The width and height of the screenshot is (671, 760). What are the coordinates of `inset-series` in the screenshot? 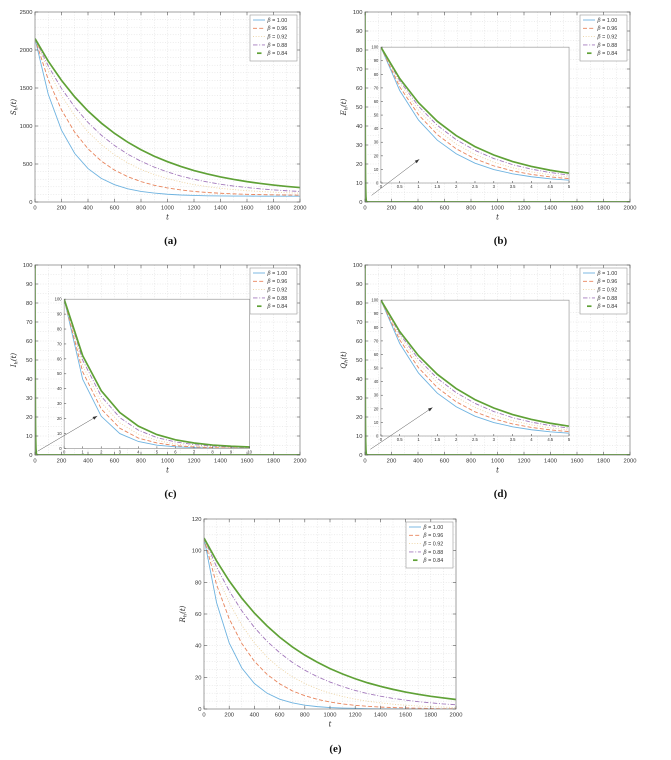 It's located at (474, 114).